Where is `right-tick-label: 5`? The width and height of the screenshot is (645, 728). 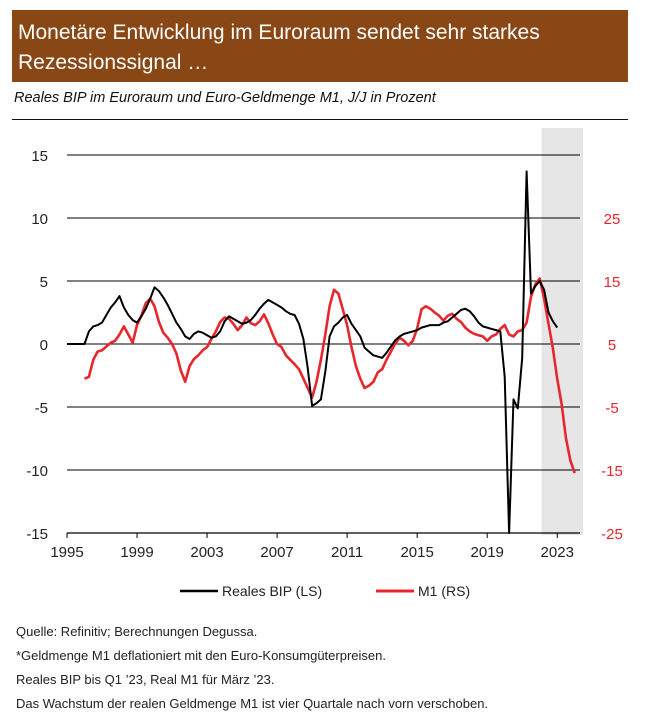
right-tick-label: 5 is located at coordinates (612, 345).